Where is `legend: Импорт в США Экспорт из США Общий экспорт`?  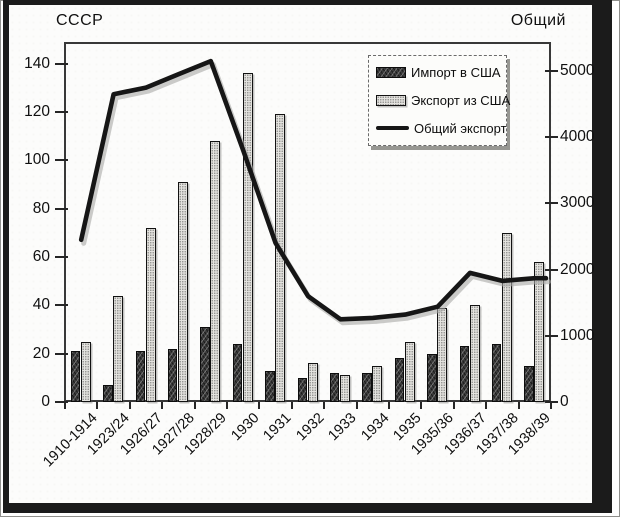 legend: Импорт в США Экспорт из США Общий экспорт is located at coordinates (439, 100).